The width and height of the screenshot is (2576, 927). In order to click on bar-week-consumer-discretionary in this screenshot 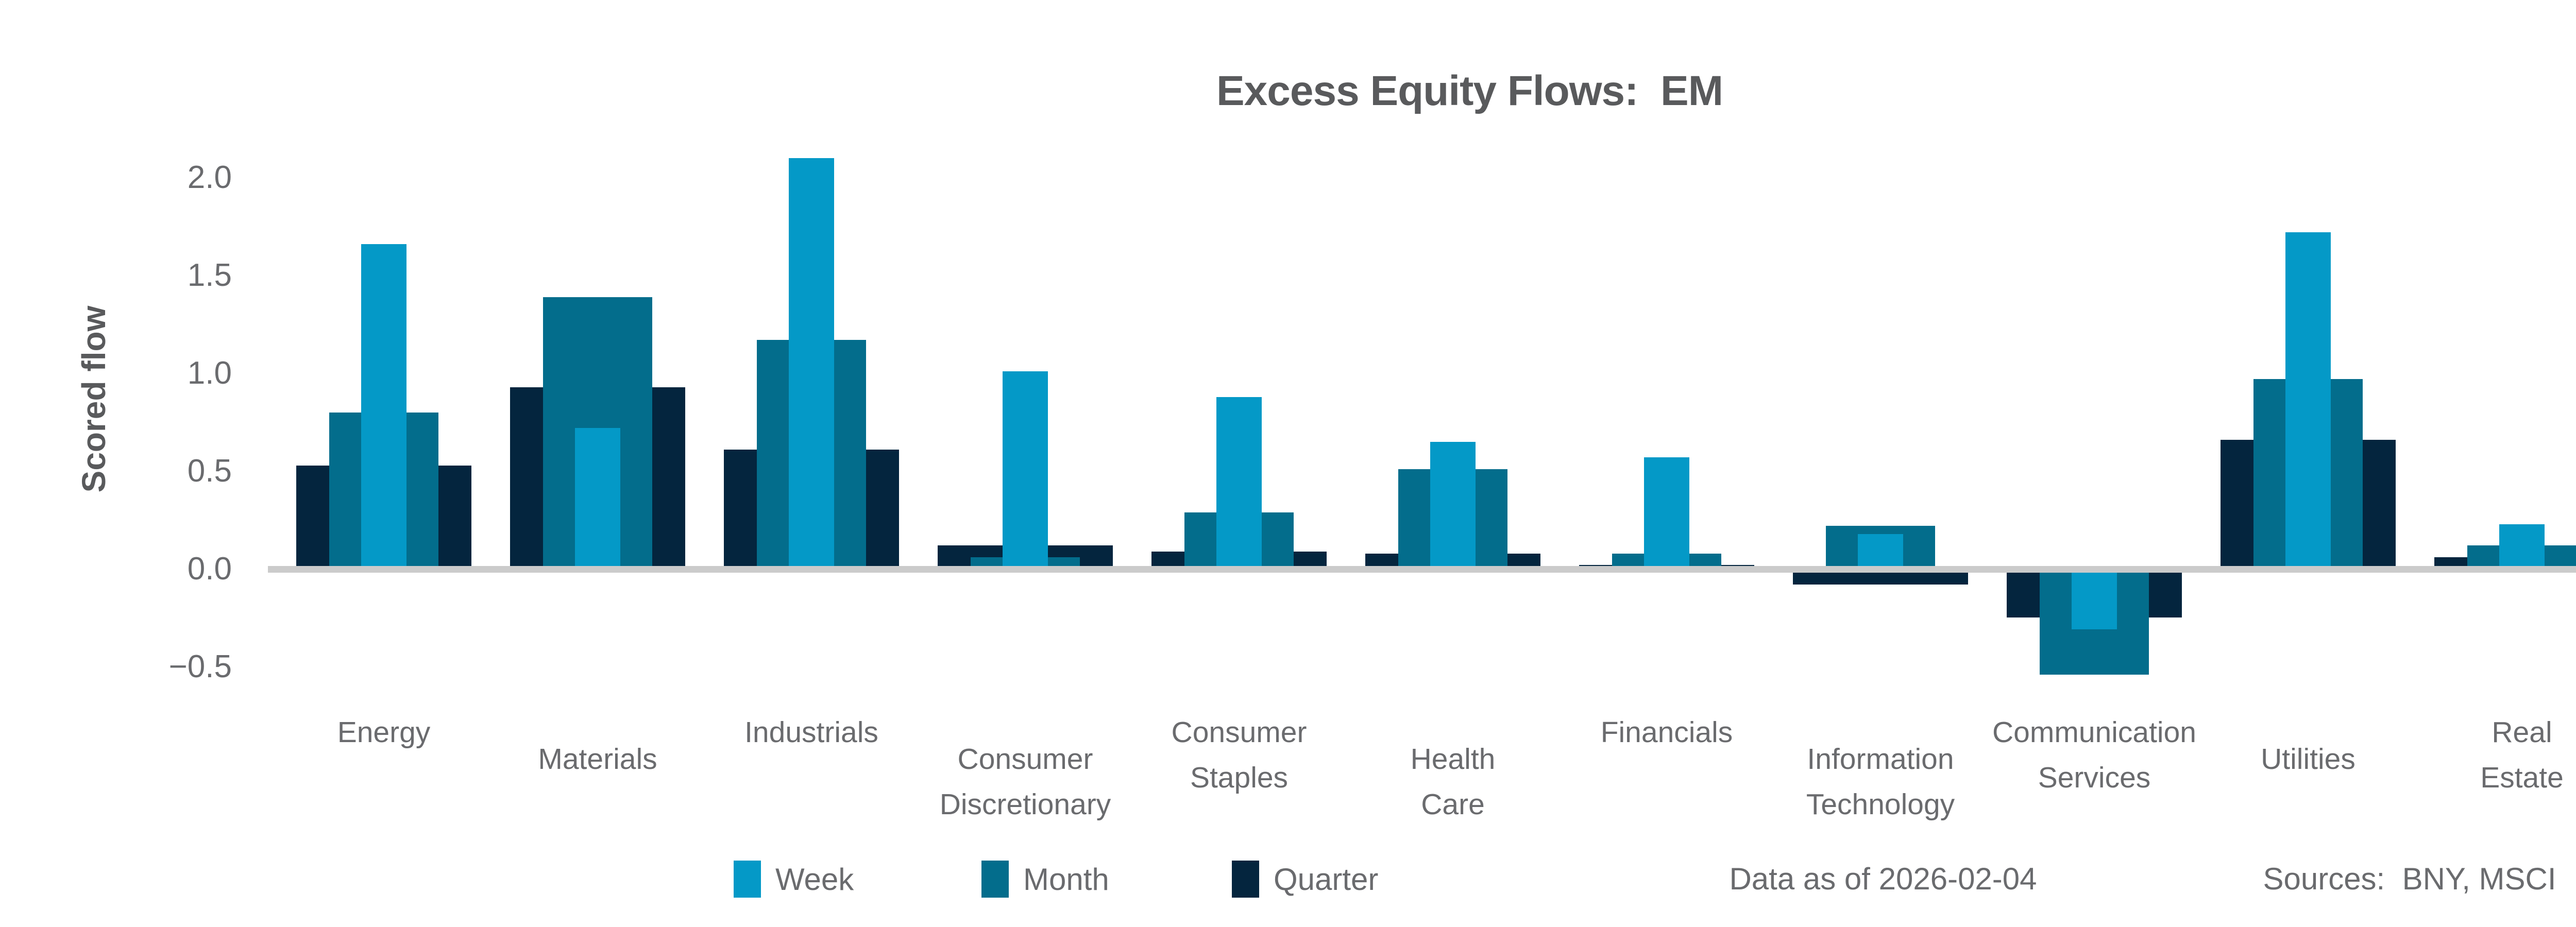, I will do `click(1025, 470)`.